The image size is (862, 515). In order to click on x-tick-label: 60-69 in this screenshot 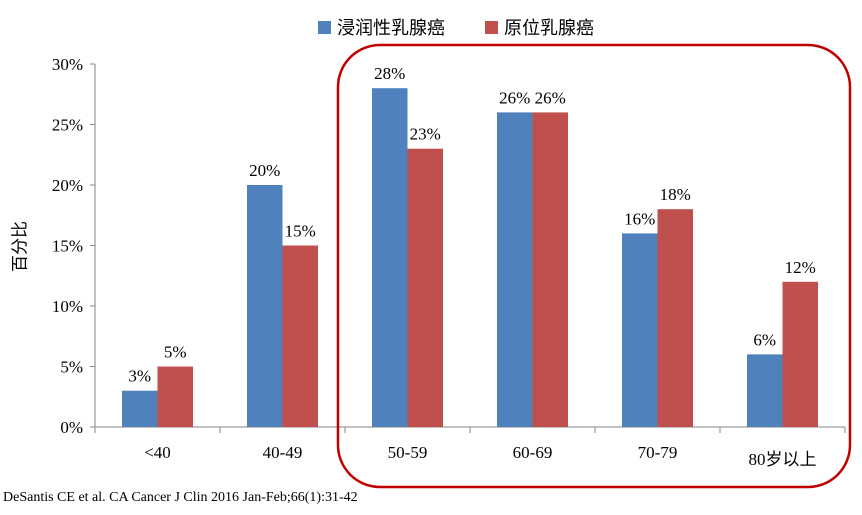, I will do `click(533, 452)`.